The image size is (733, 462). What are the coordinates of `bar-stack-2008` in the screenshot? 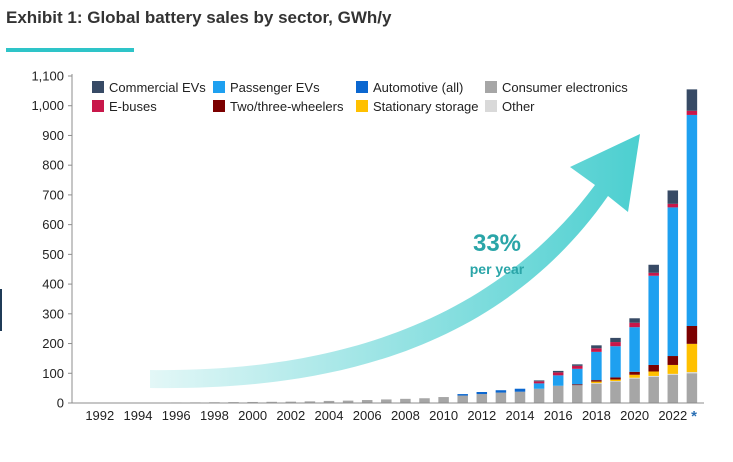 It's located at (405, 400).